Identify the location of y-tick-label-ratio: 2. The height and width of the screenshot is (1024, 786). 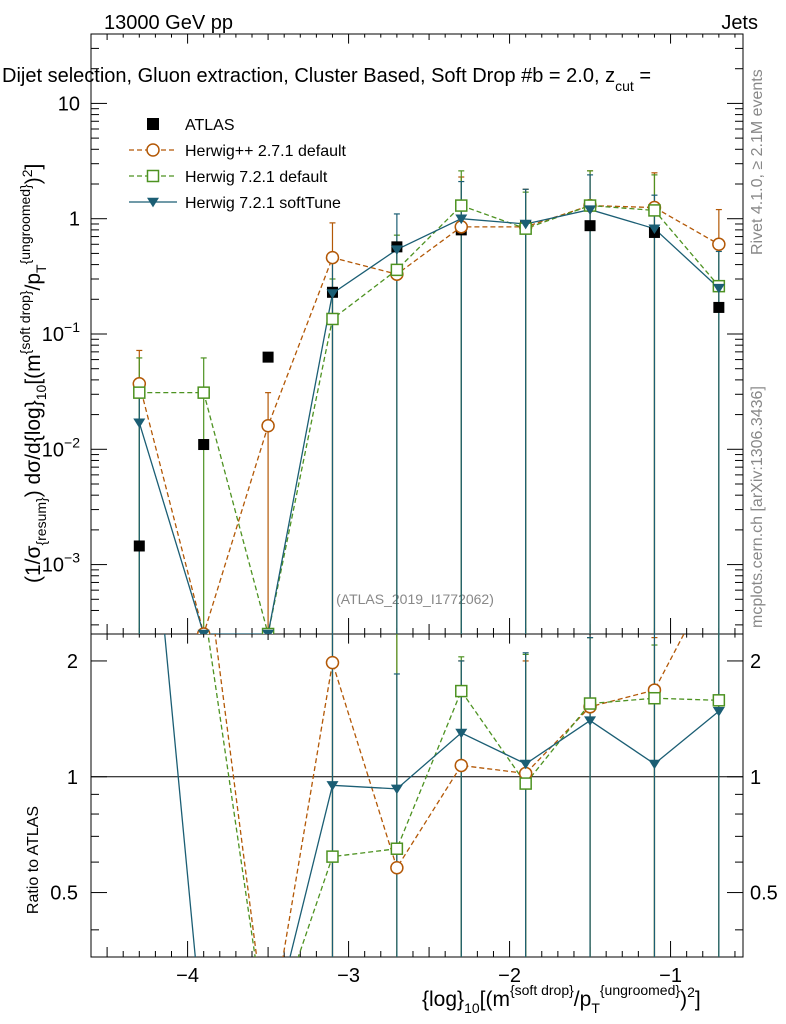
(72, 662).